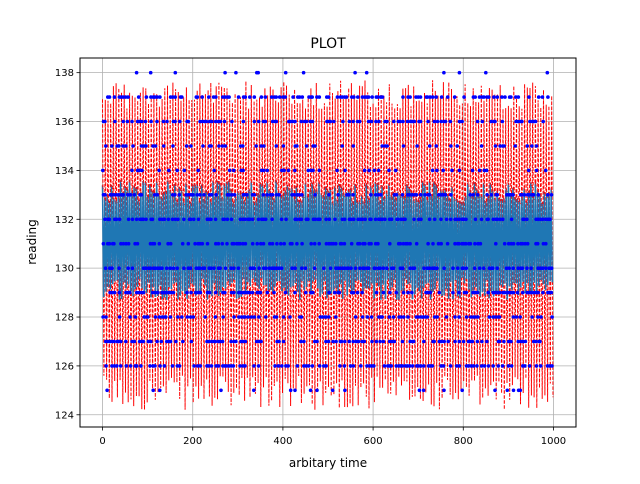  Describe the element at coordinates (373, 441) in the screenshot. I see `x-tick-label: 600` at that location.